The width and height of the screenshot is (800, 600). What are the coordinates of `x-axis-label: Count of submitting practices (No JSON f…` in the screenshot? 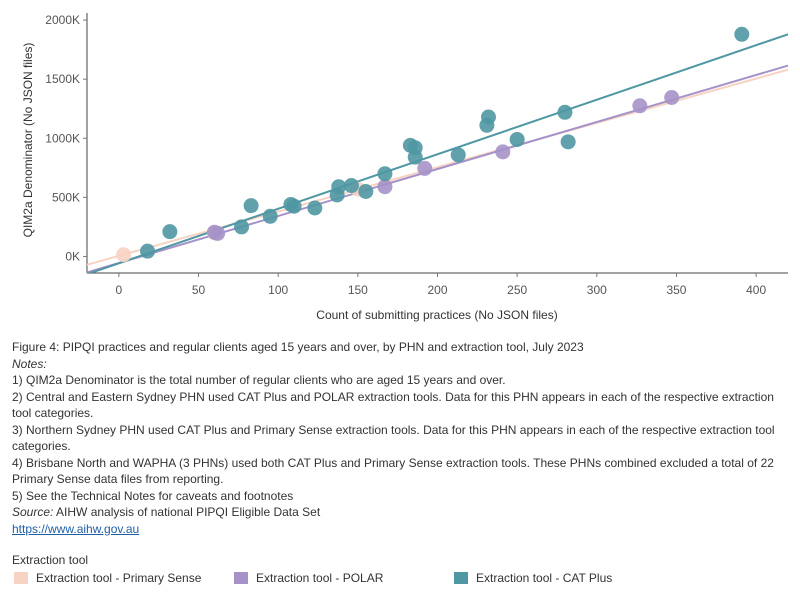 It's located at (436, 315).